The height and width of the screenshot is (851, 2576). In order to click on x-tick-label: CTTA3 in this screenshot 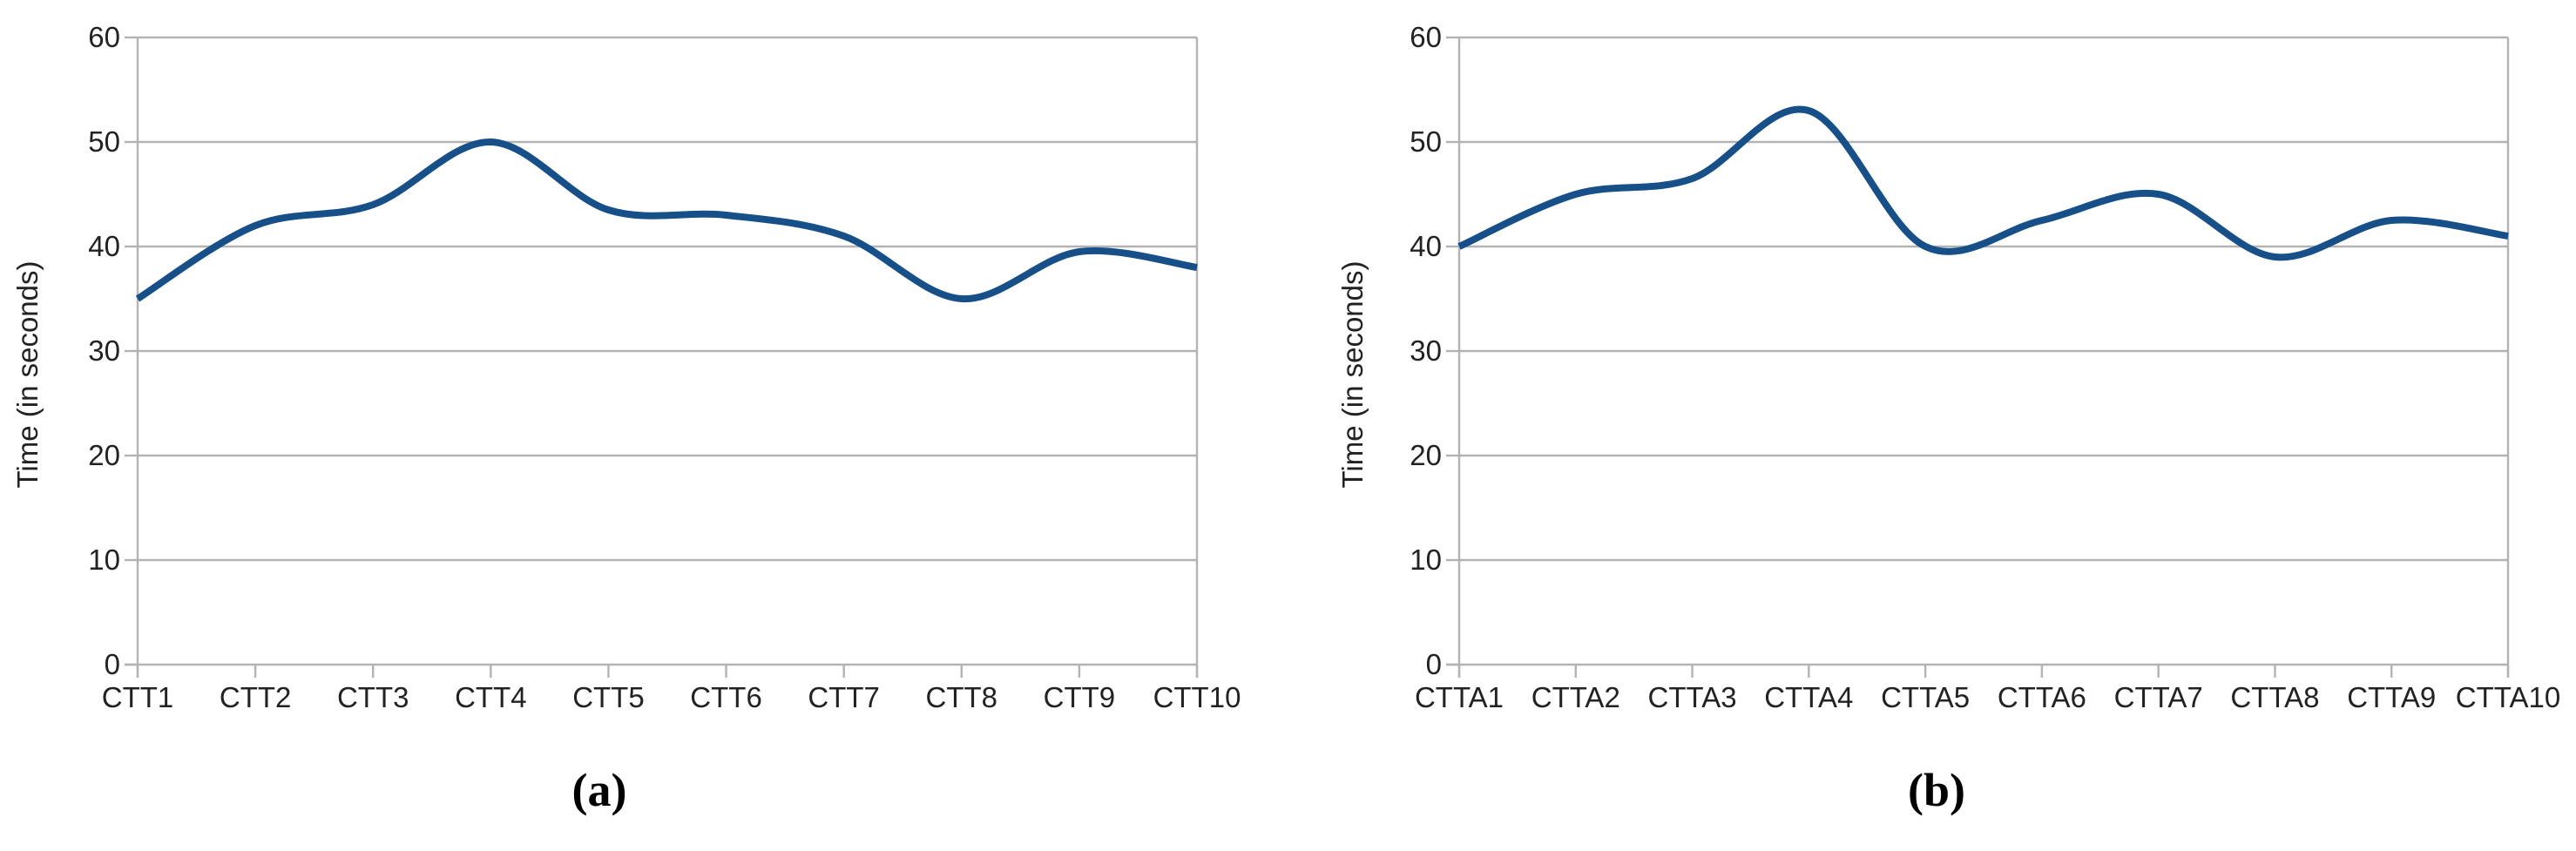, I will do `click(1692, 697)`.